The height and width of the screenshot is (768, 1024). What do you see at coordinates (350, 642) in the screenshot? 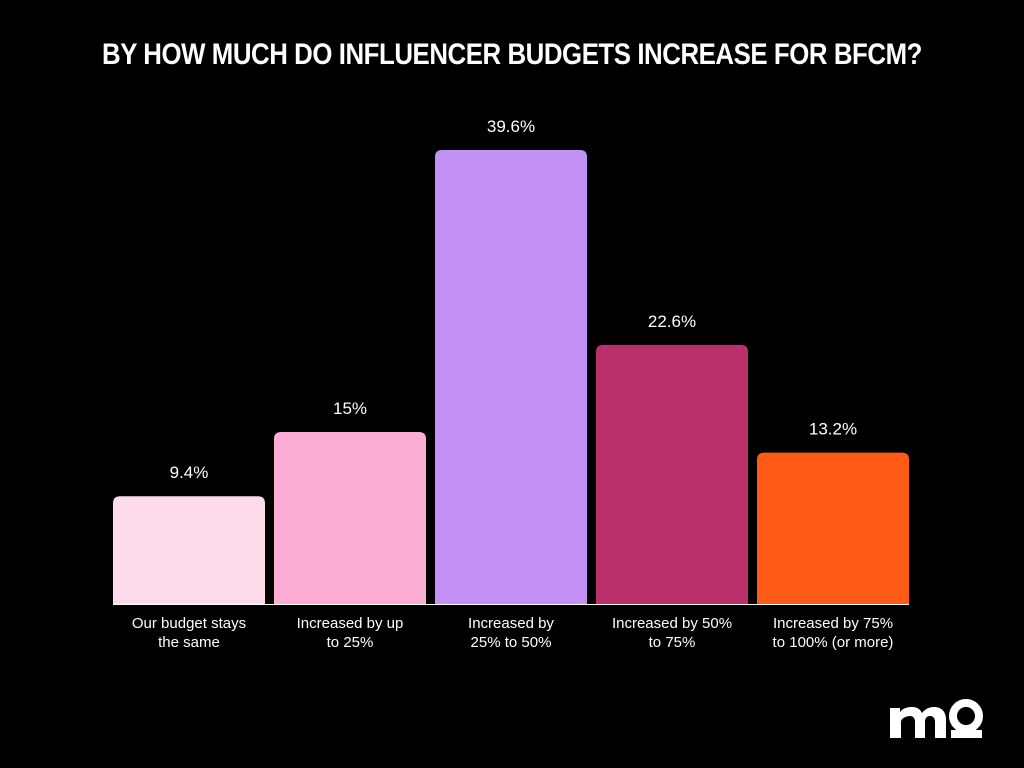
I see `category-label-1-line-1: to 25%` at bounding box center [350, 642].